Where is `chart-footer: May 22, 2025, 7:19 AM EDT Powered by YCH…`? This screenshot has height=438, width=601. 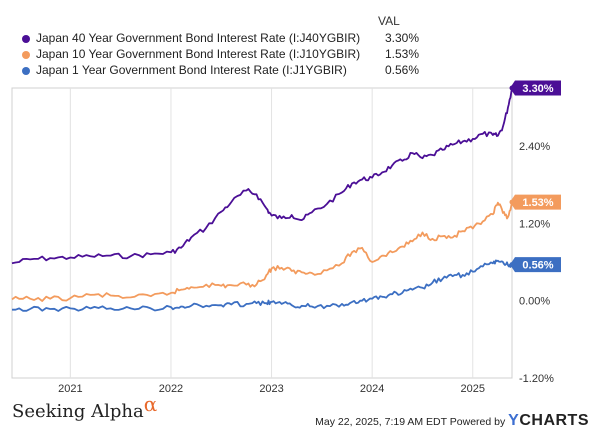 chart-footer: May 22, 2025, 7:19 AM EDT Powered by YCH… is located at coordinates (452, 421).